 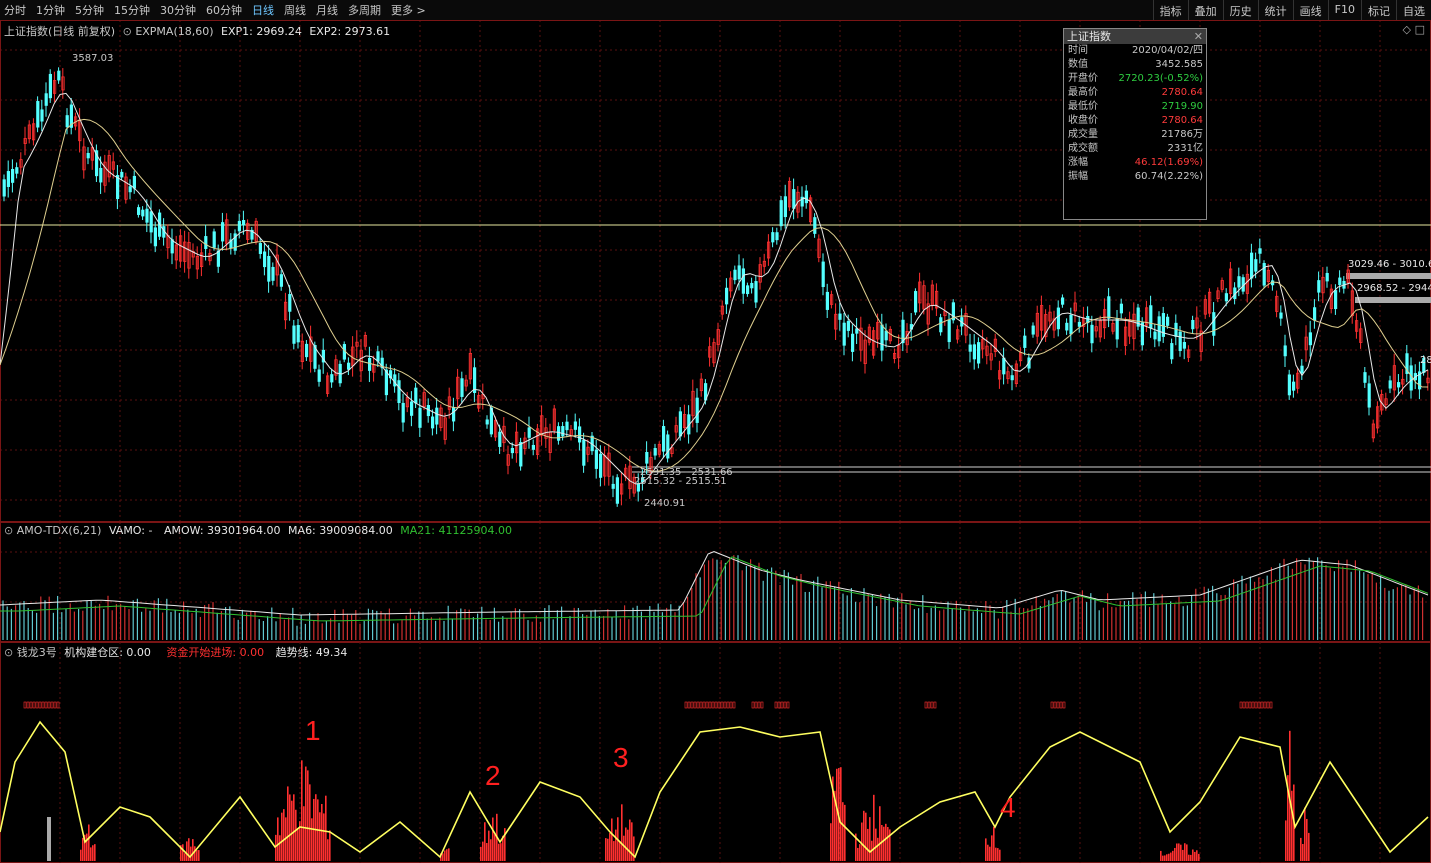 What do you see at coordinates (456, 530) in the screenshot?
I see `ma21-value: MA21: 41125904.00` at bounding box center [456, 530].